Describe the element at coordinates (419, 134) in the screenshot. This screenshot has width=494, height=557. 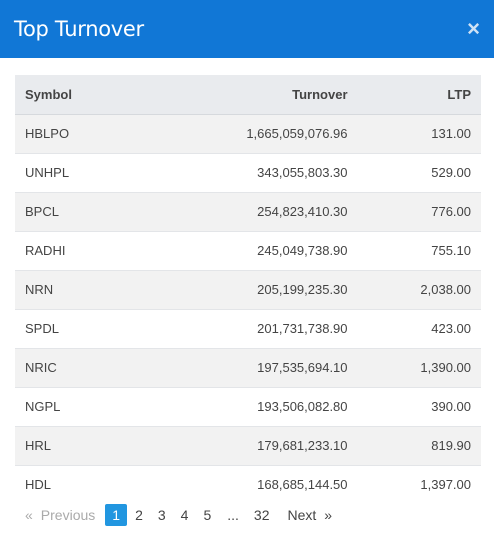
I see `ltp-cell: 131.00` at that location.